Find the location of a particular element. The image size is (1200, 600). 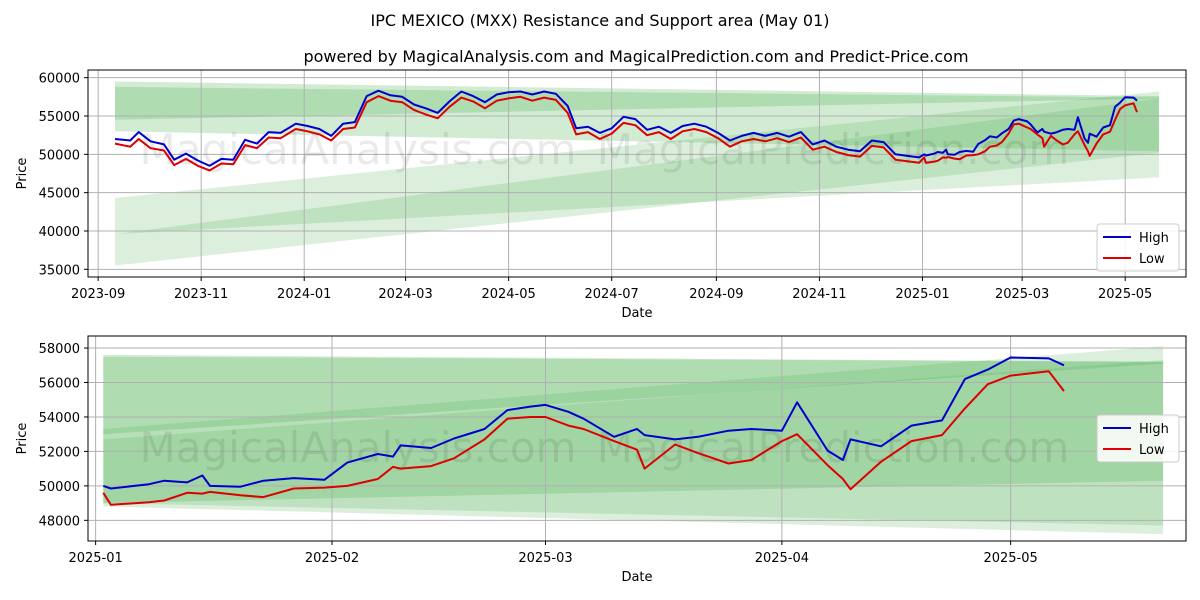

watermark-group: MagicalAnalysis.com MagicalPrediction.com is located at coordinates (605, 447).